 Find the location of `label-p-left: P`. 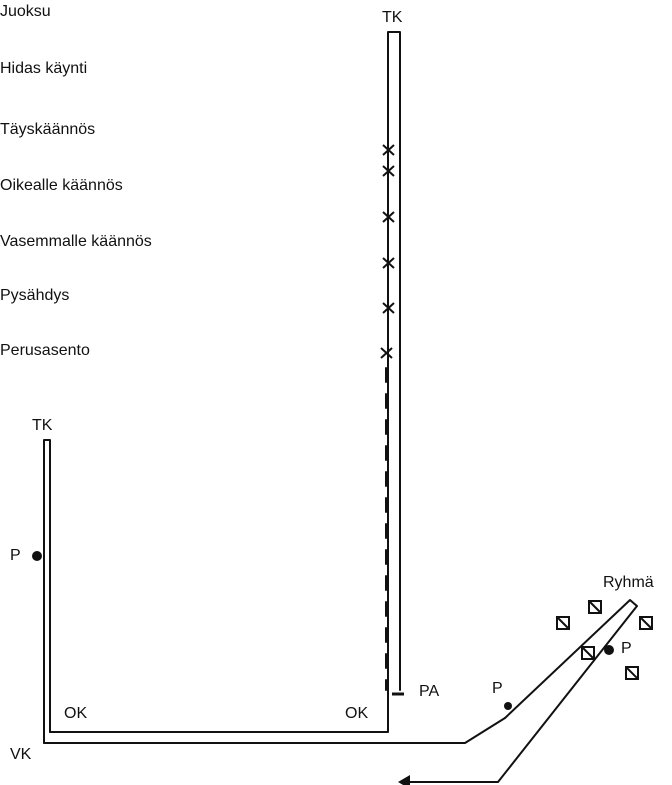

label-p-left: P is located at coordinates (15, 555).